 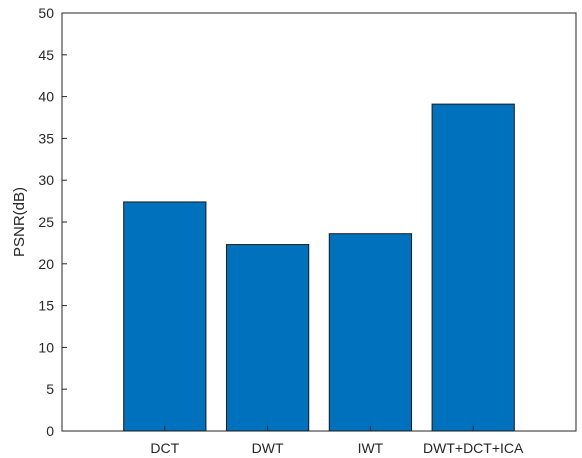 What do you see at coordinates (46, 347) in the screenshot?
I see `y-tick-label: 10` at bounding box center [46, 347].